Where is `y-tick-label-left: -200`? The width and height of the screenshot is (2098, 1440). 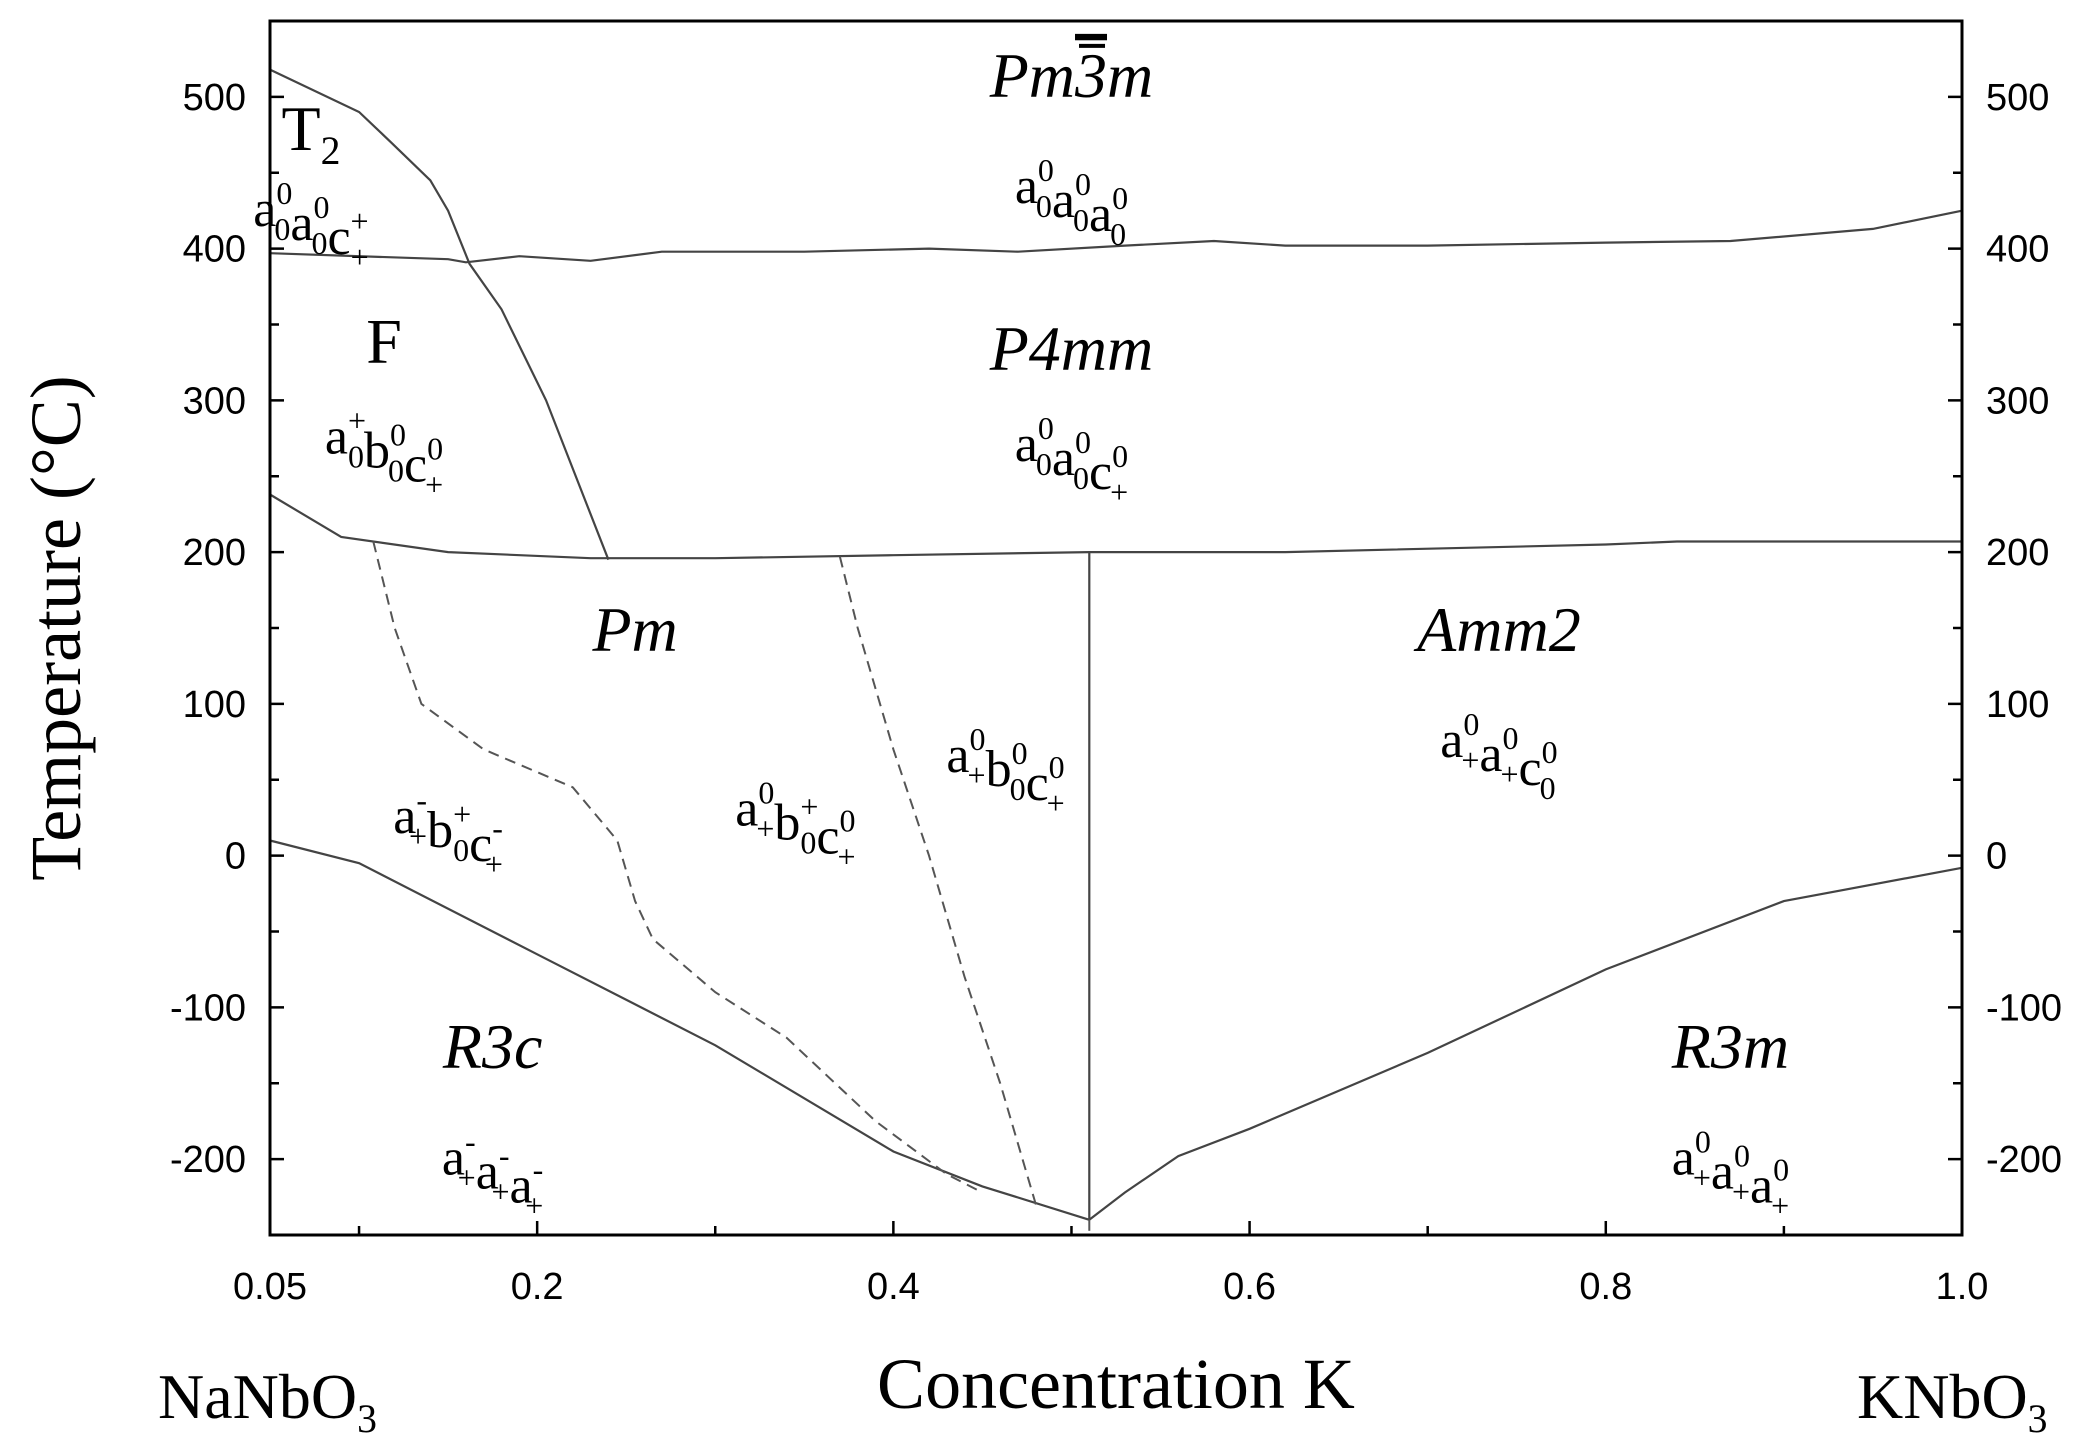 y-tick-label-left: -200 is located at coordinates (208, 1160).